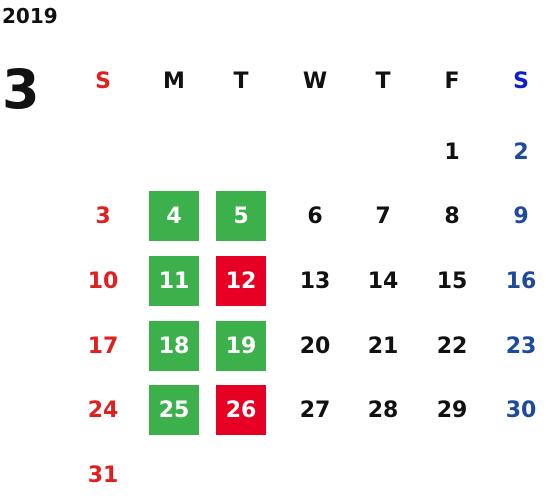  Describe the element at coordinates (452, 410) in the screenshot. I see `day: 29` at that location.